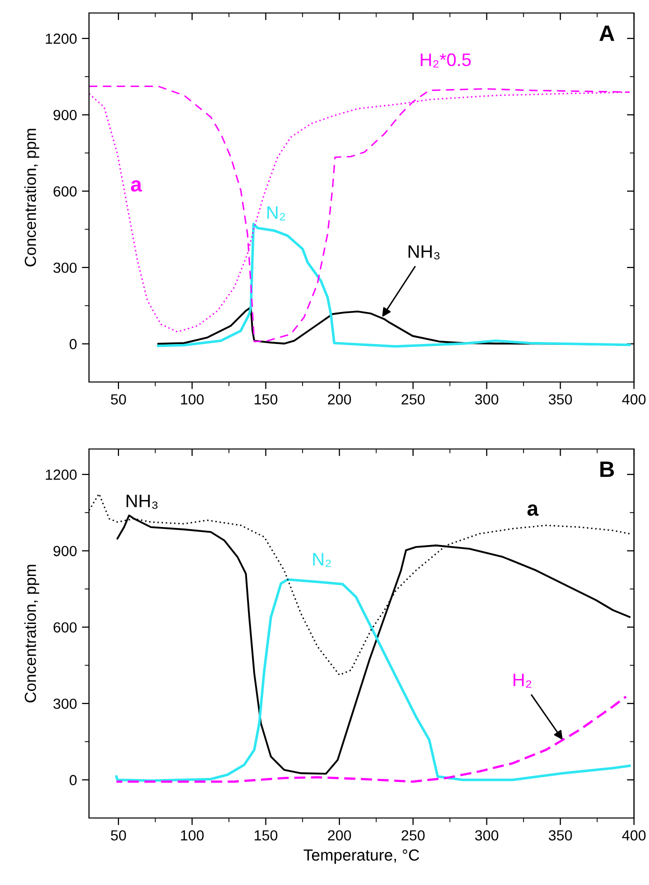 Image resolution: width=649 pixels, height=885 pixels. Describe the element at coordinates (607, 469) in the screenshot. I see `annotation: B` at that location.